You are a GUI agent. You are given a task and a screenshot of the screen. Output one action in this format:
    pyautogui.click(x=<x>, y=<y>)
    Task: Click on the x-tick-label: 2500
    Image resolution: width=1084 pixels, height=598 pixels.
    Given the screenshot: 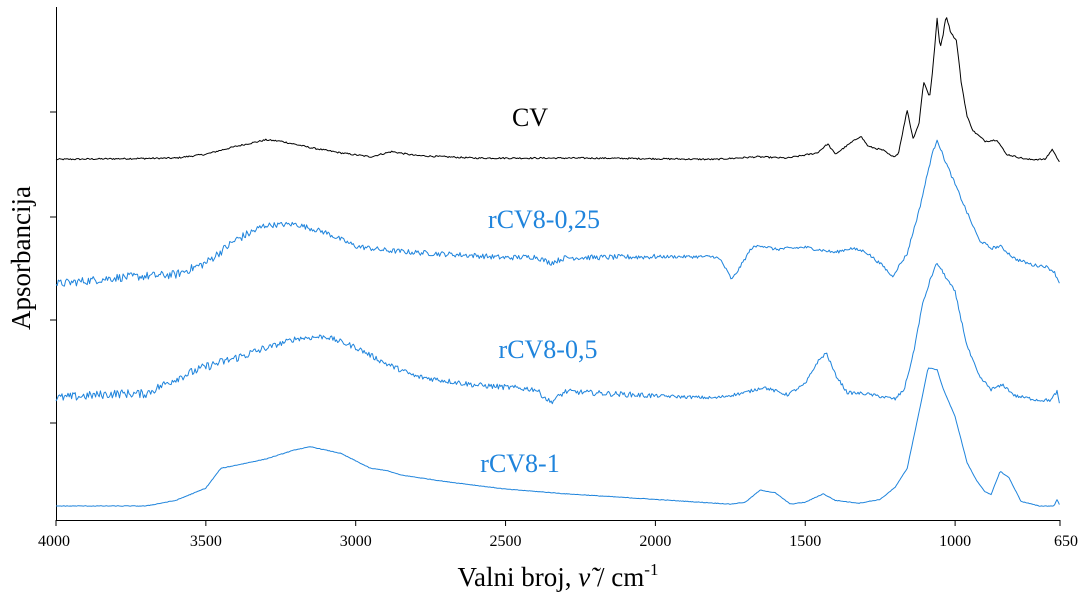 What is the action you would take?
    pyautogui.click(x=506, y=541)
    